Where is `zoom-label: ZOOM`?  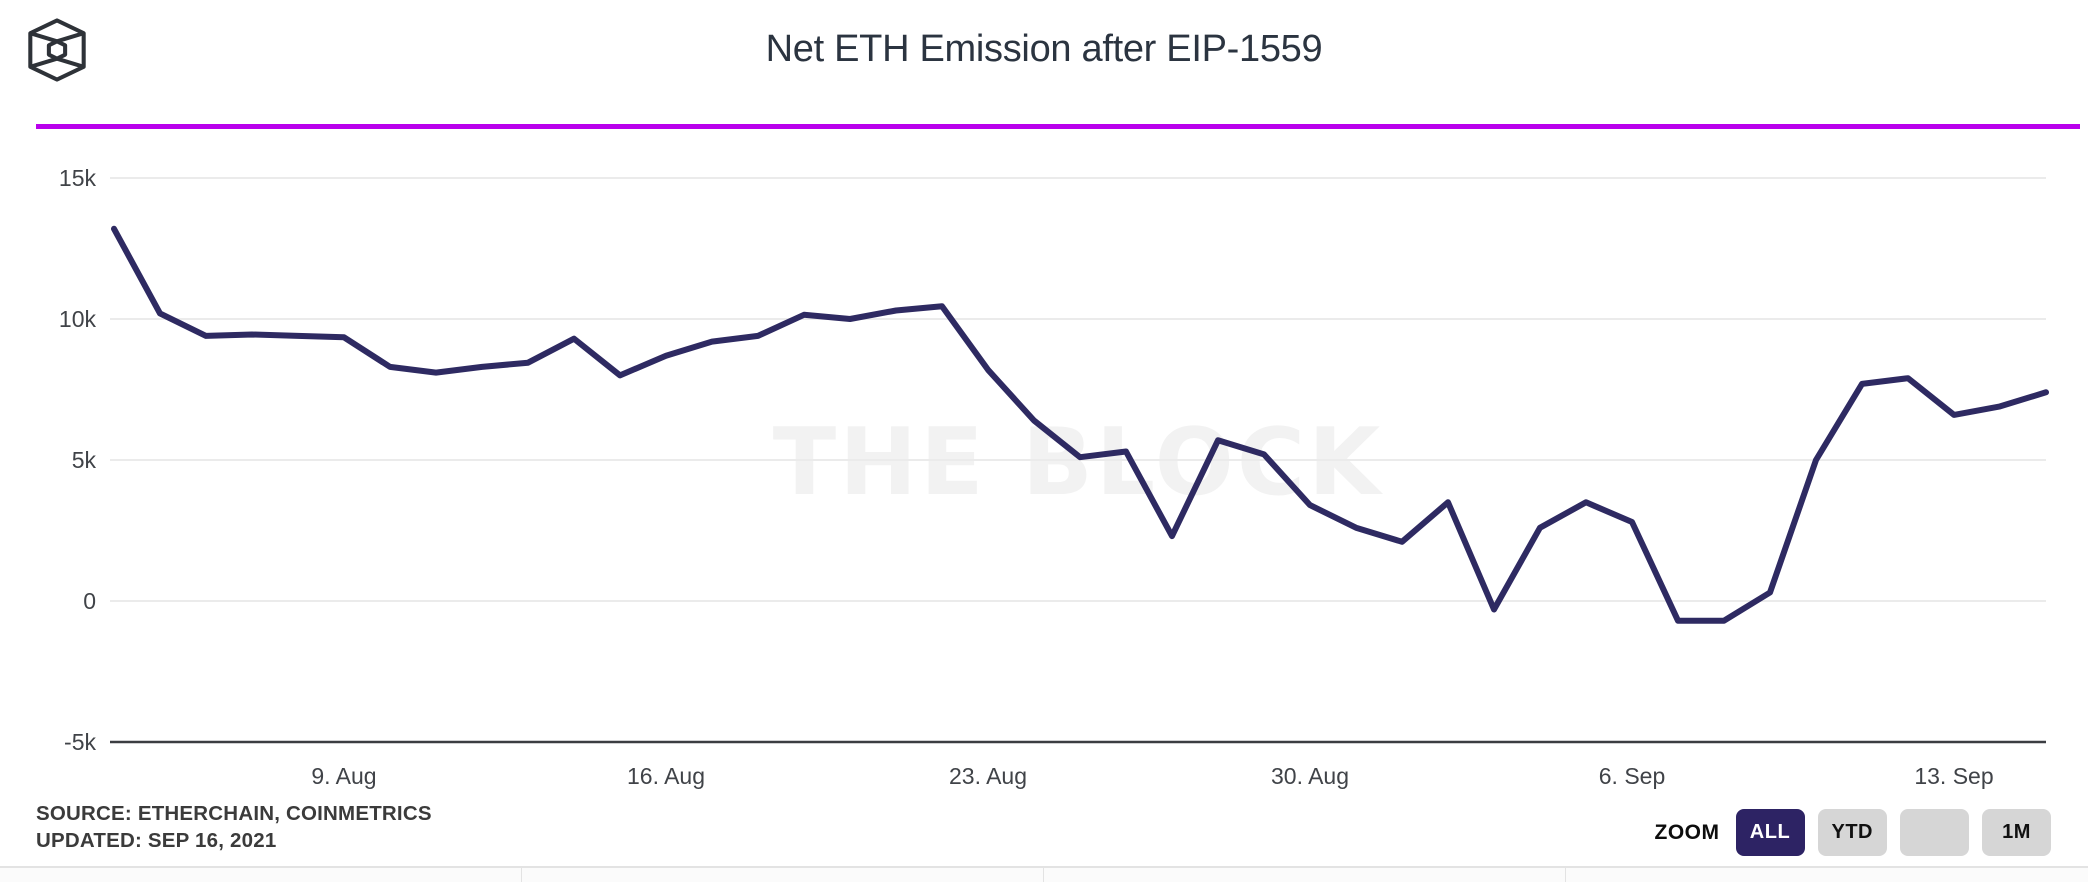 zoom-label: ZOOM is located at coordinates (1687, 832).